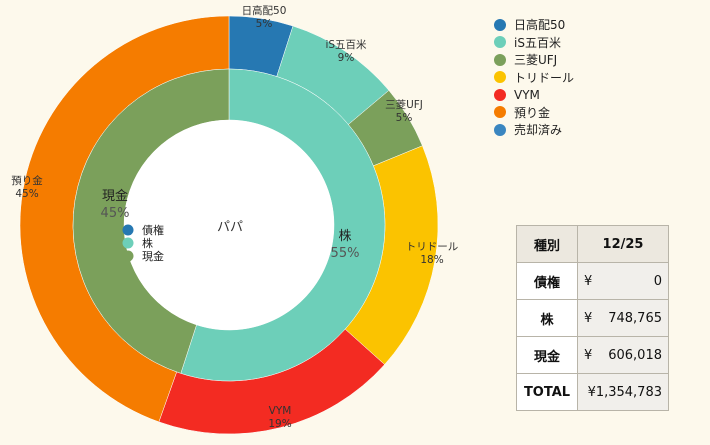 Image resolution: width=710 pixels, height=445 pixels. Describe the element at coordinates (547, 281) in the screenshot. I see `row-label: 債権` at that location.